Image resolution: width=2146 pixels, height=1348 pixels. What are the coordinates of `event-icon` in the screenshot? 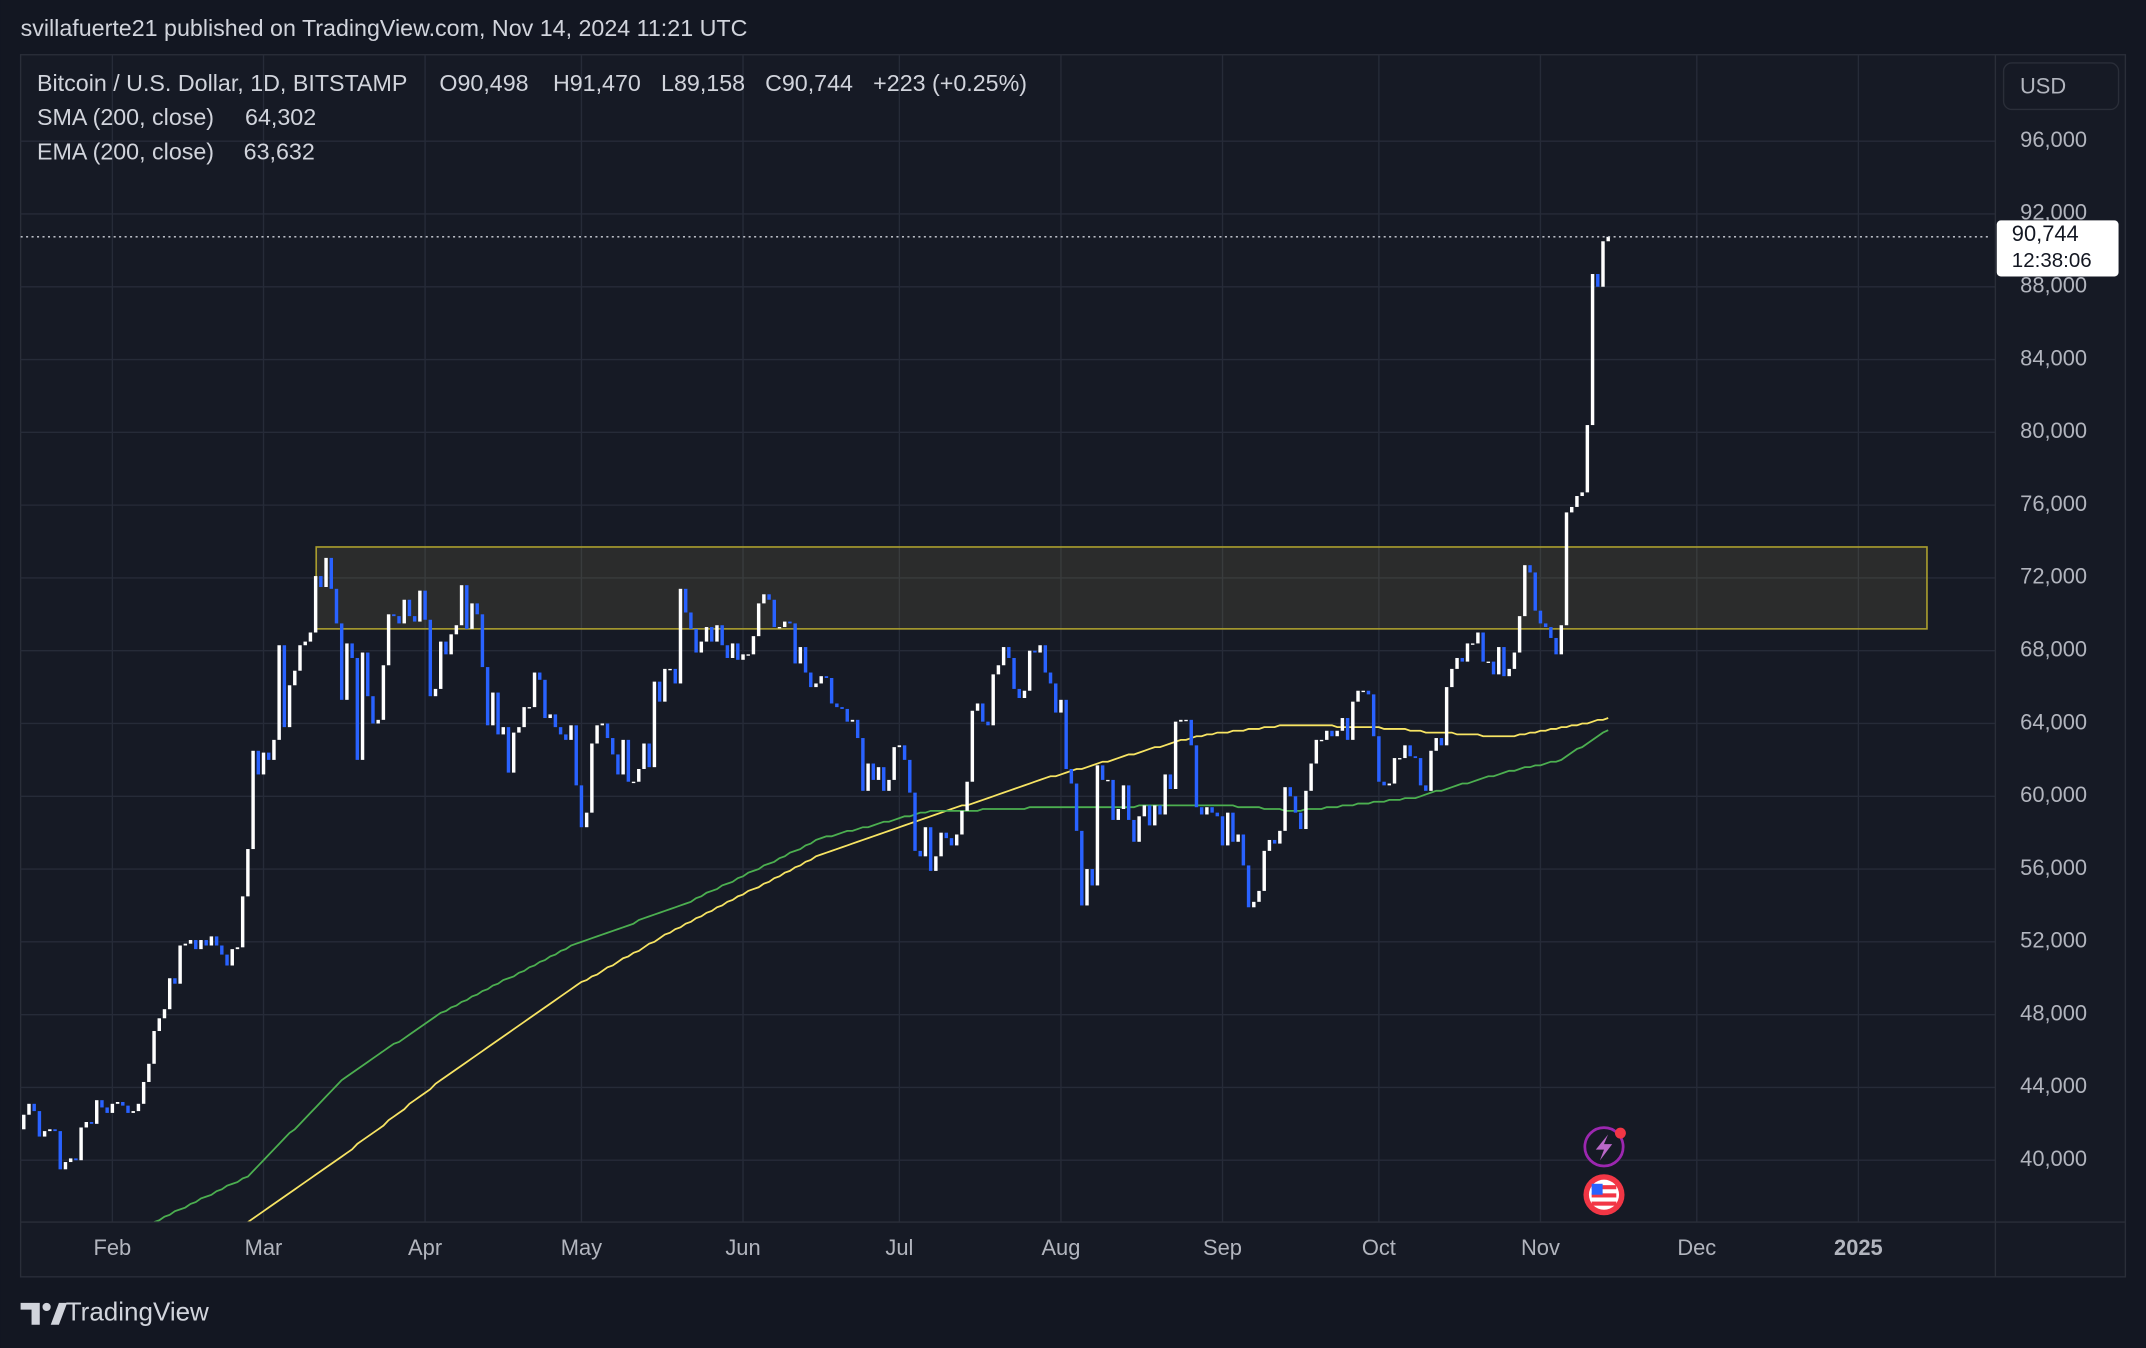 It's located at (1604, 1147).